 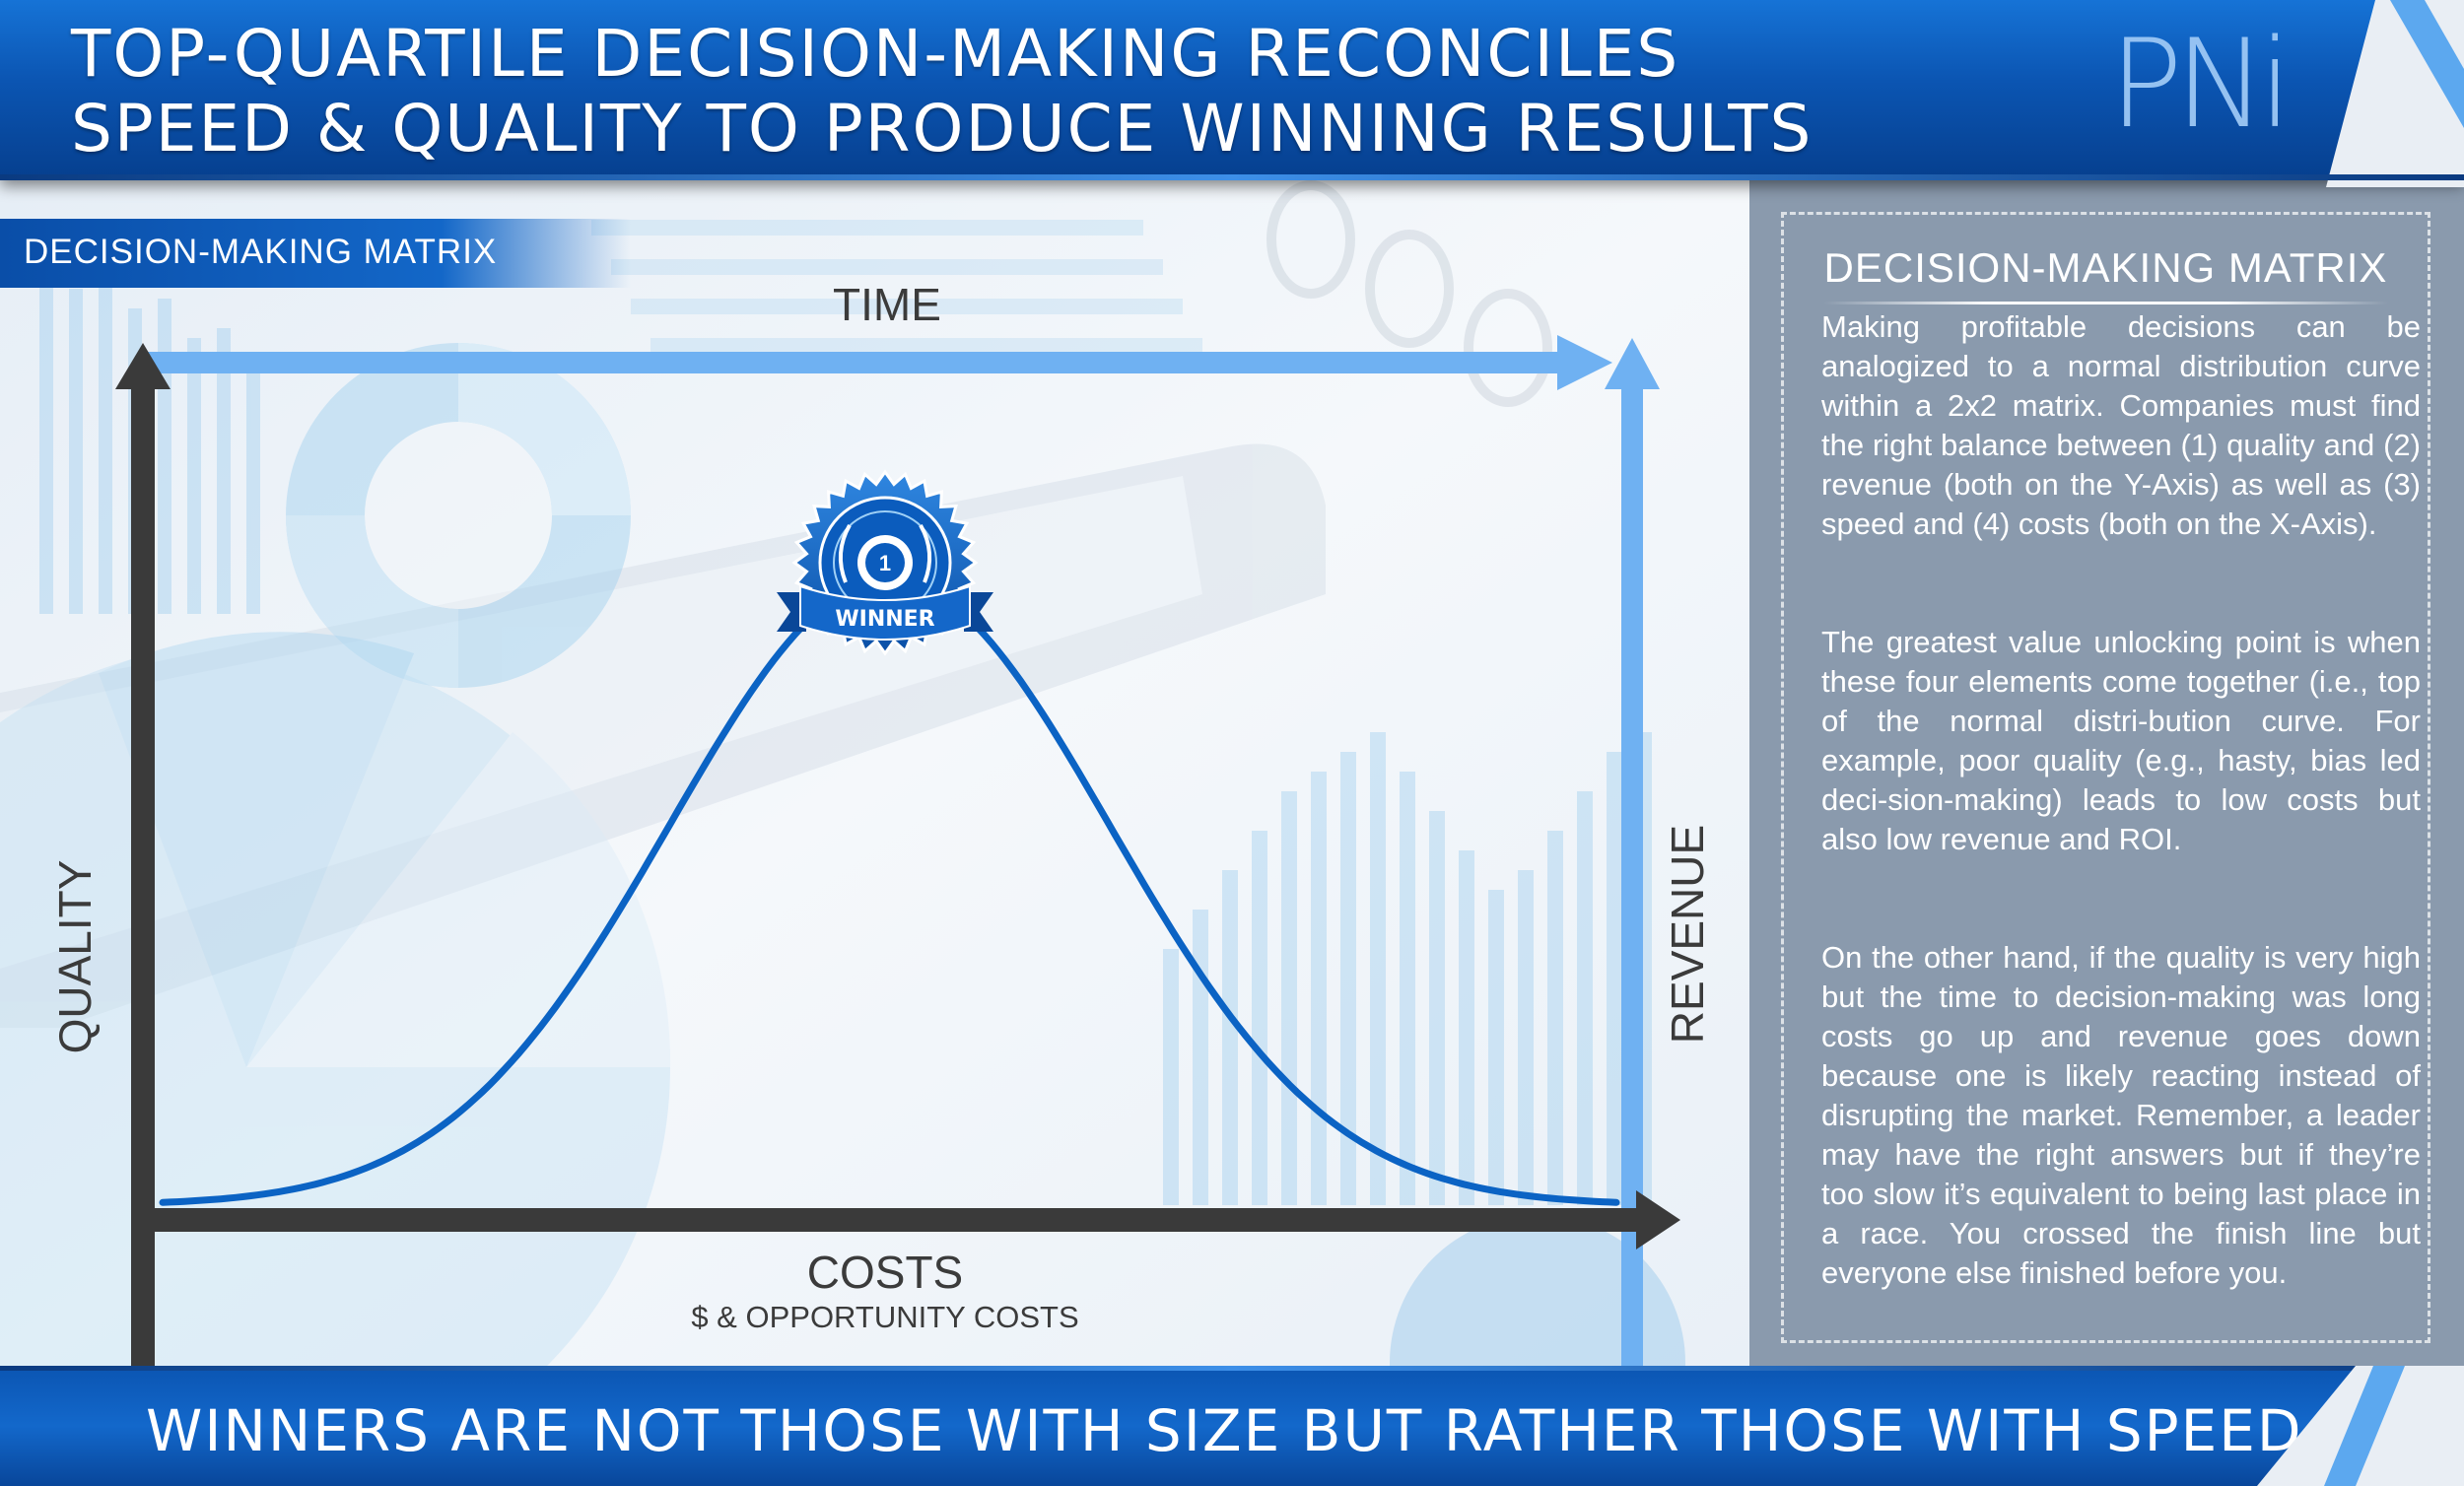 I want to click on pie-chart, so click(x=335, y=999).